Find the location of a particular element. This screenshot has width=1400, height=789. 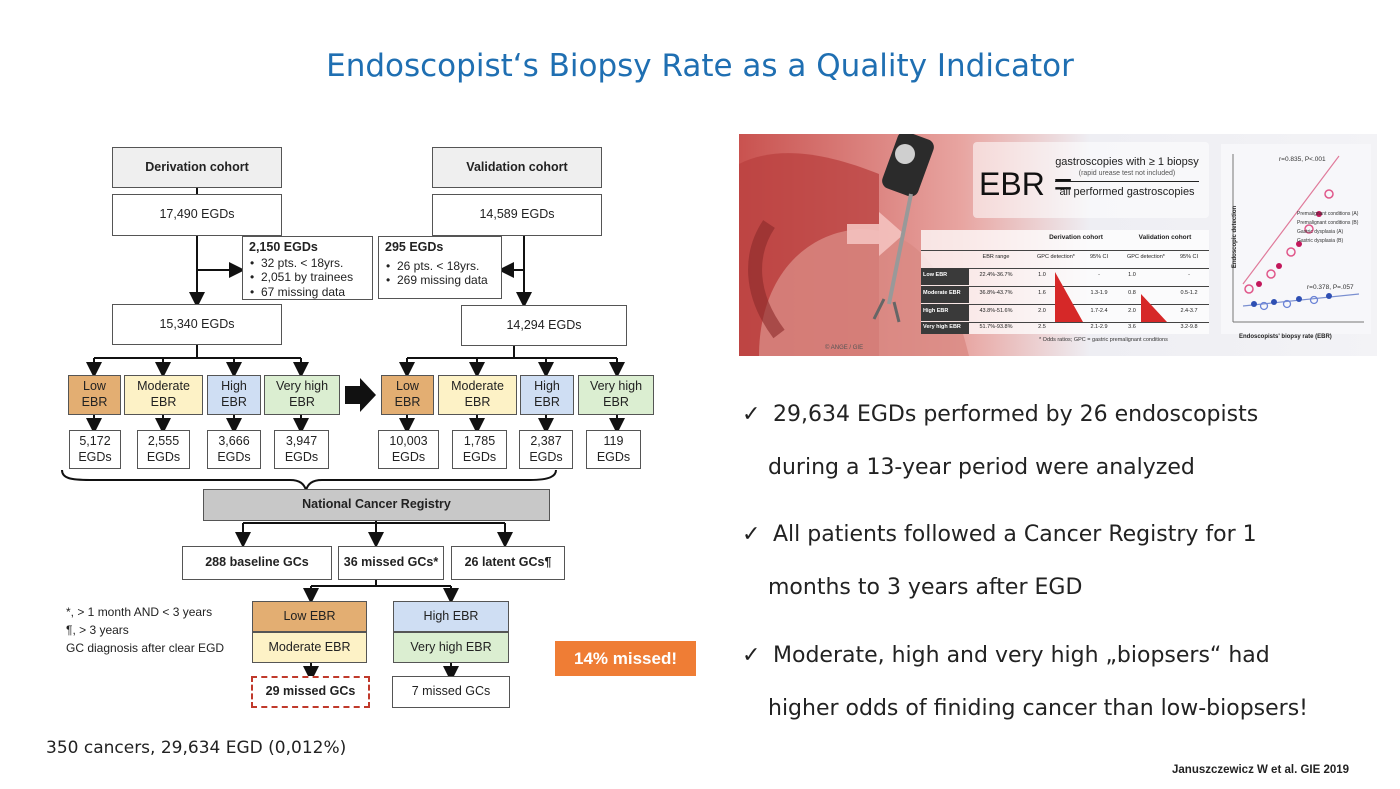

scatter-legend-item: Gastric dysplasia (B) is located at coordinates (1320, 241).